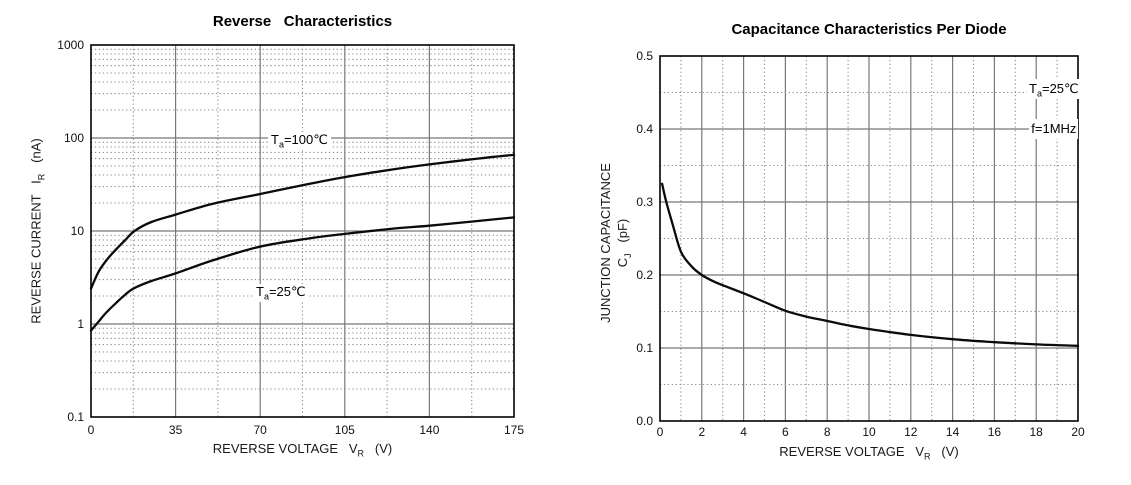 This screenshot has height=485, width=1131. Describe the element at coordinates (302, 274) in the screenshot. I see `curve-ta-25c` at that location.